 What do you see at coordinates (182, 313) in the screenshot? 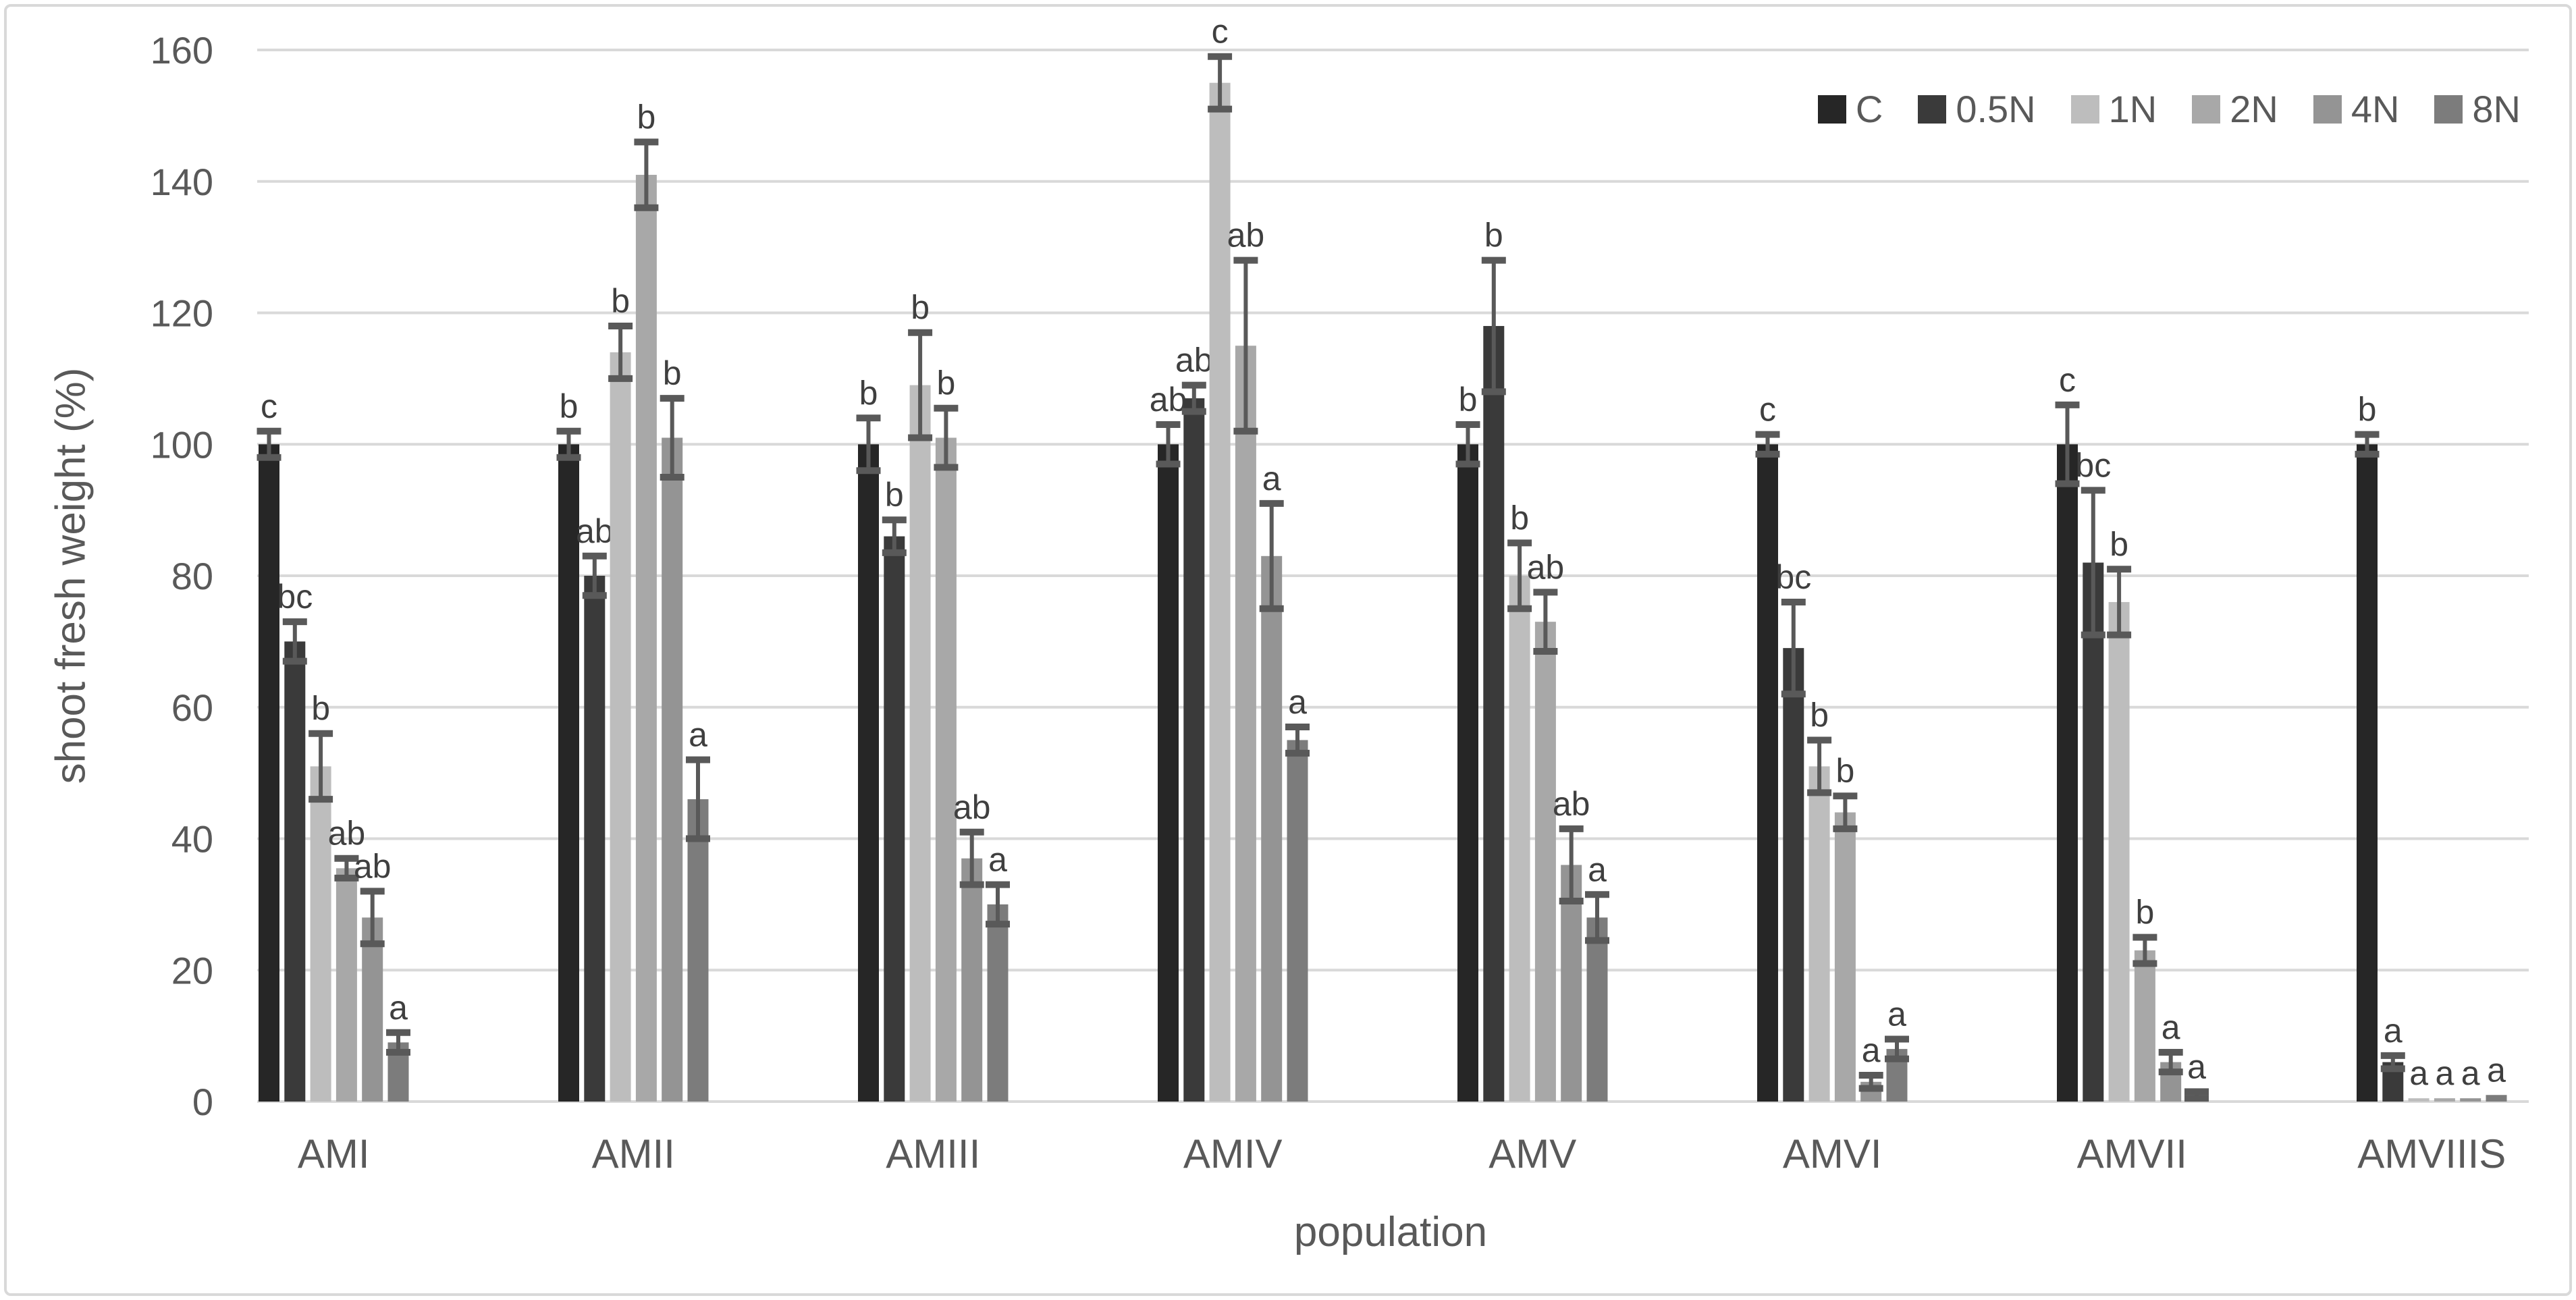
I see `y-tick-label: 120` at bounding box center [182, 313].